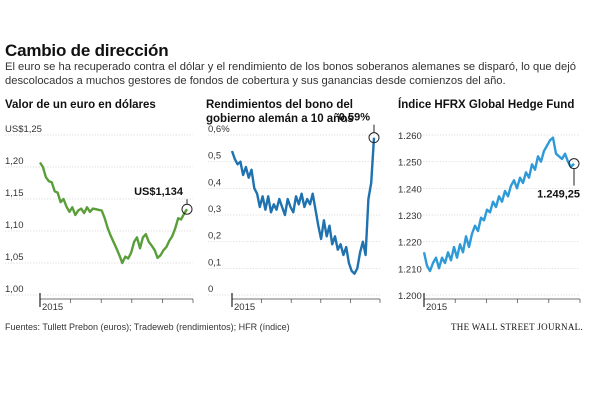 This screenshot has width=589, height=400. Describe the element at coordinates (410, 216) in the screenshot. I see `y-tick-label-hfrx: 1.230` at that location.